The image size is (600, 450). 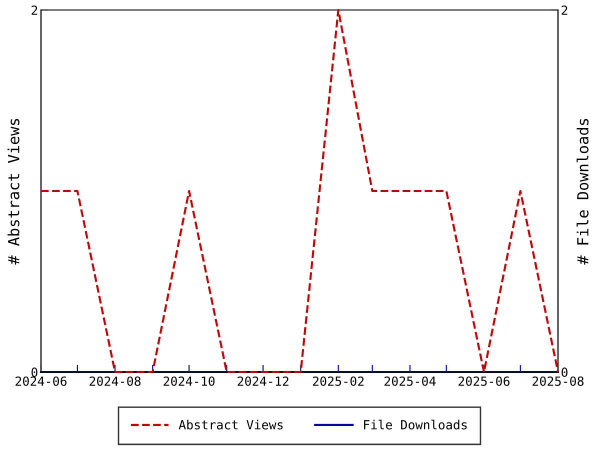 What do you see at coordinates (115, 381) in the screenshot?
I see `x-tick-label: 2024-08` at bounding box center [115, 381].